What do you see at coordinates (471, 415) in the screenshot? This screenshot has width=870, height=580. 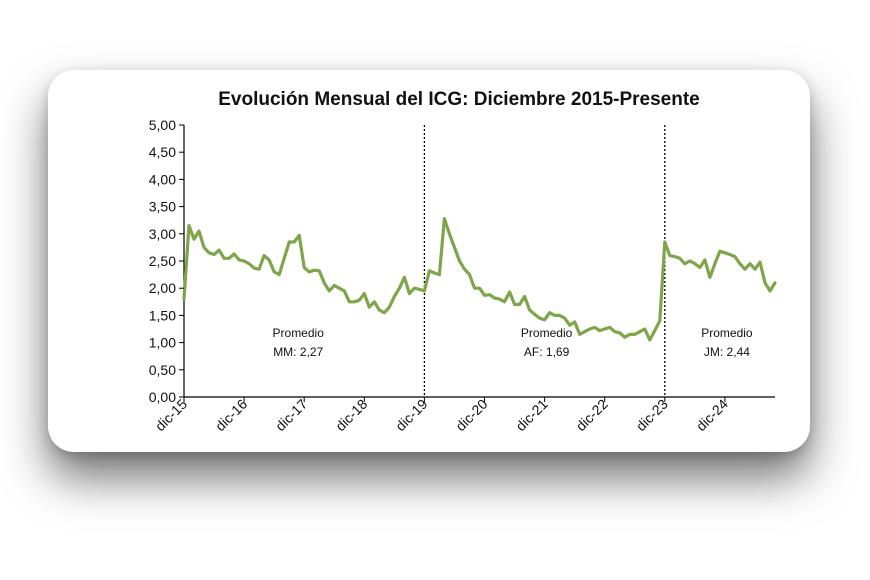 I see `x-tick-label: dic-20` at bounding box center [471, 415].